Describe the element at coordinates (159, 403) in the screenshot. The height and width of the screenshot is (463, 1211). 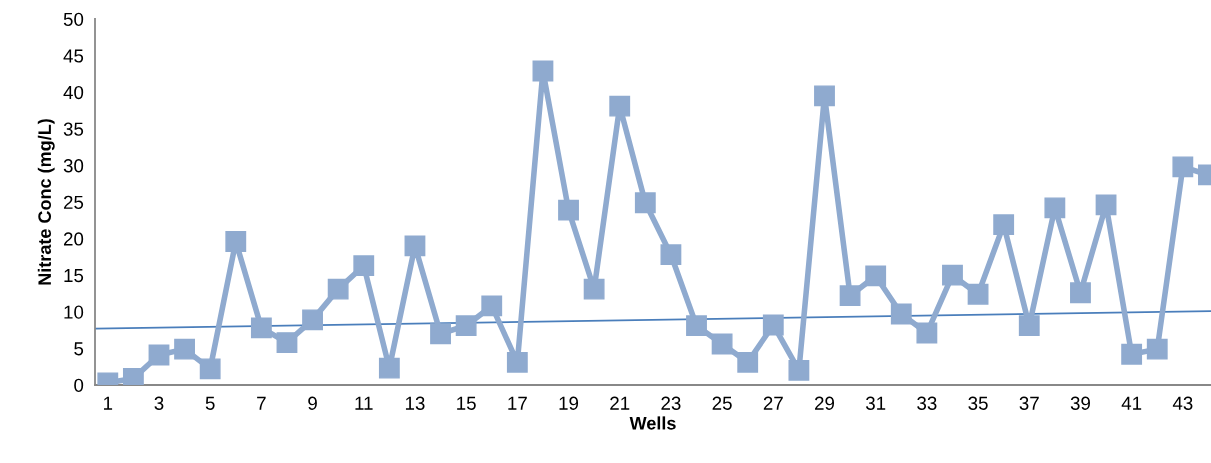
I see `x-tick-label: 3` at that location.